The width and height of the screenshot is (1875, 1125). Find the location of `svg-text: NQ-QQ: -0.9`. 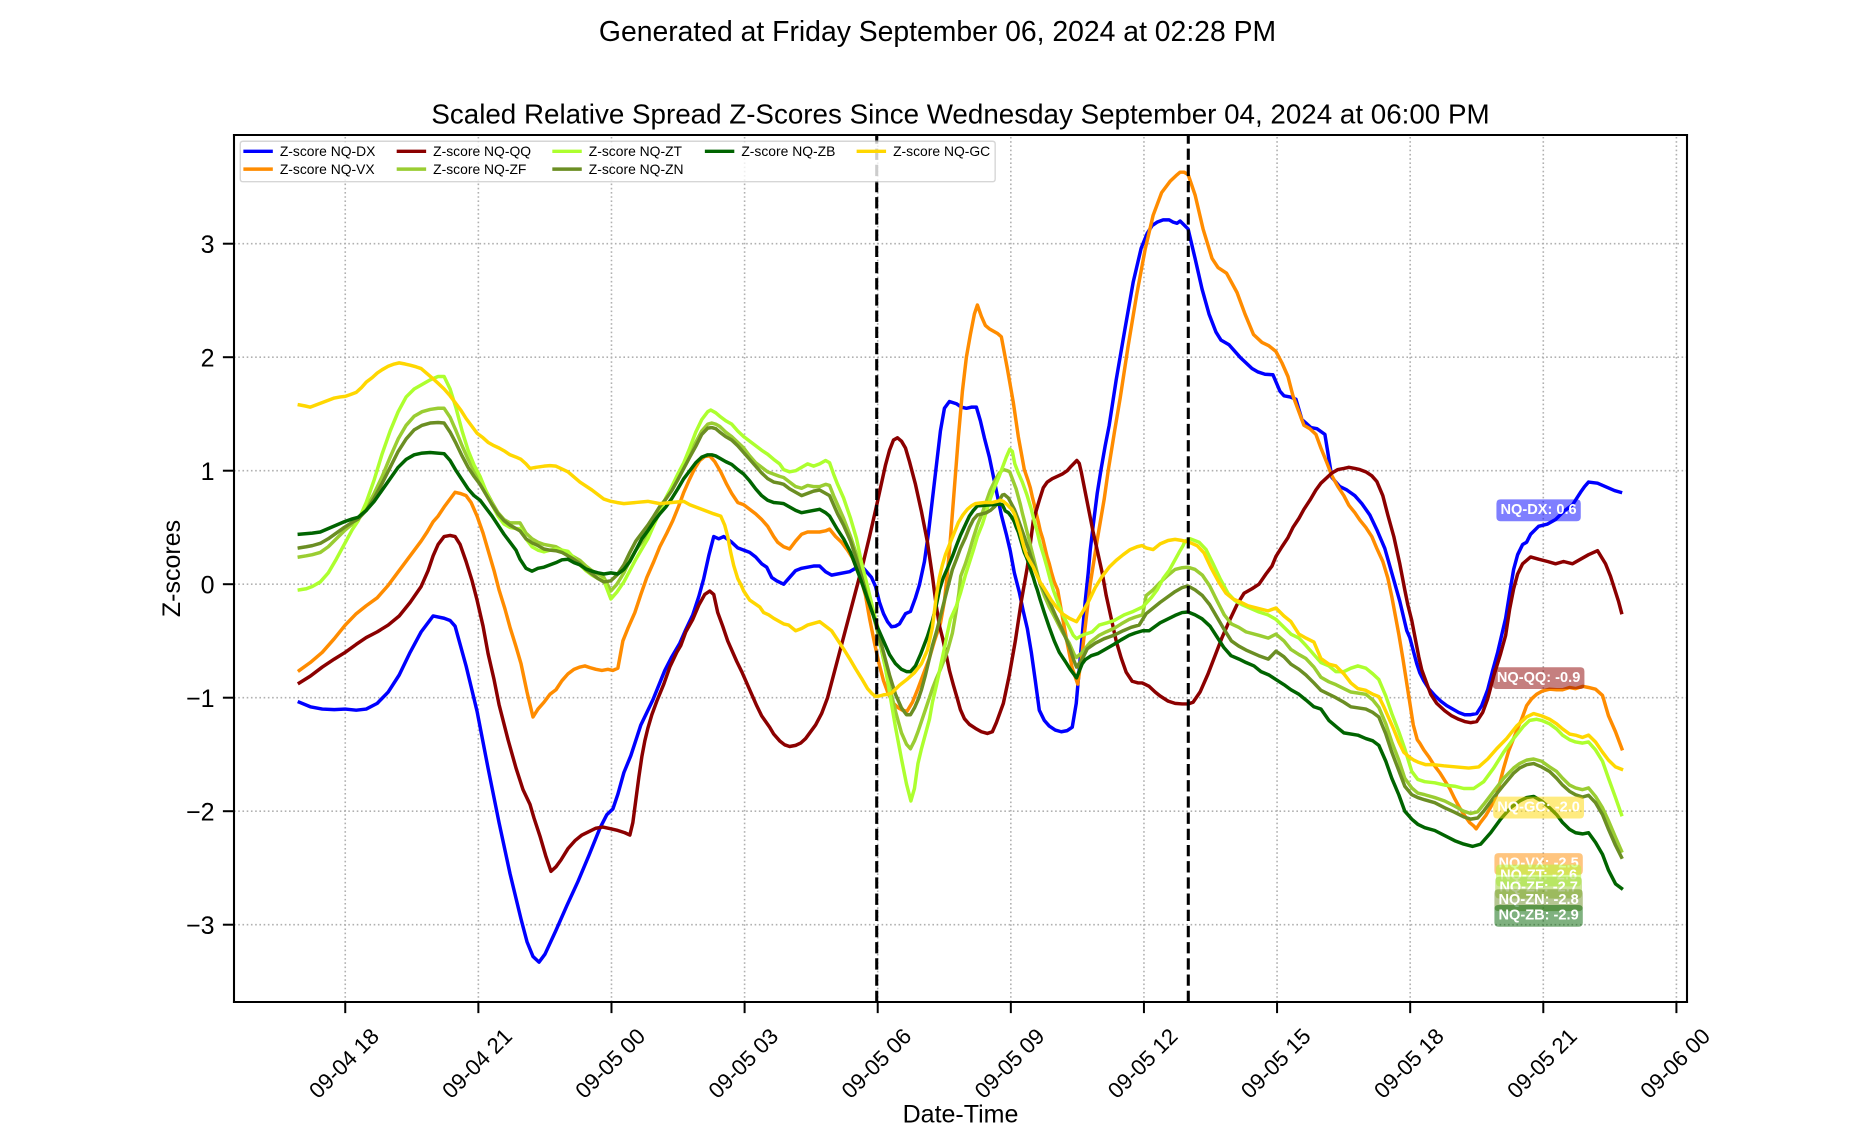

svg-text: NQ-QQ: -0.9 is located at coordinates (1538, 678).